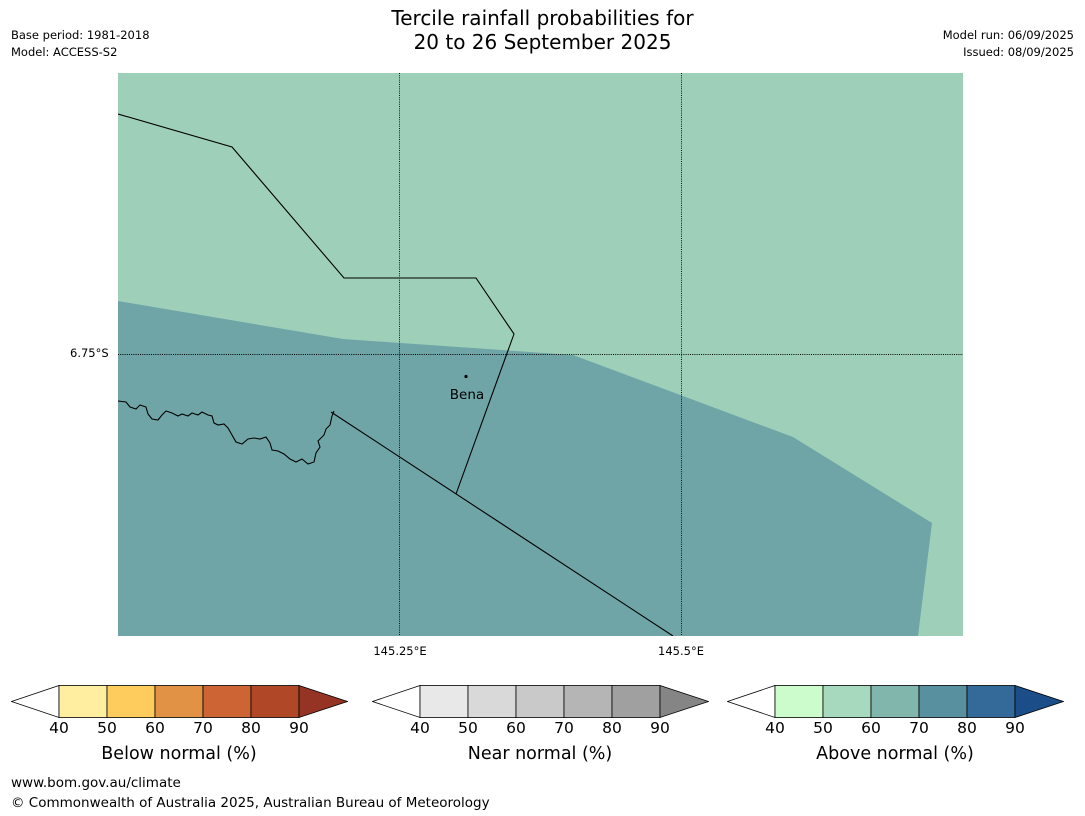 This screenshot has height=816, width=1085. Describe the element at coordinates (1008, 35) in the screenshot. I see `model-run-date: Model run: 06/09/2025` at that location.